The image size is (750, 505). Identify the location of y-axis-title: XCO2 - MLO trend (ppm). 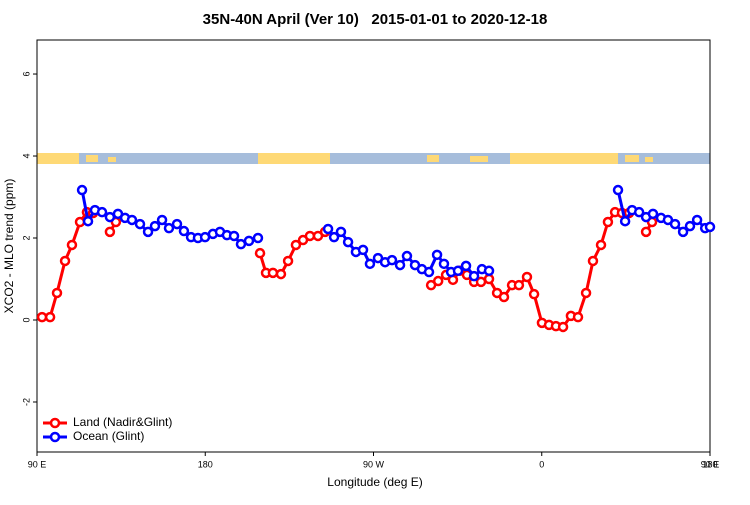
(9, 246).